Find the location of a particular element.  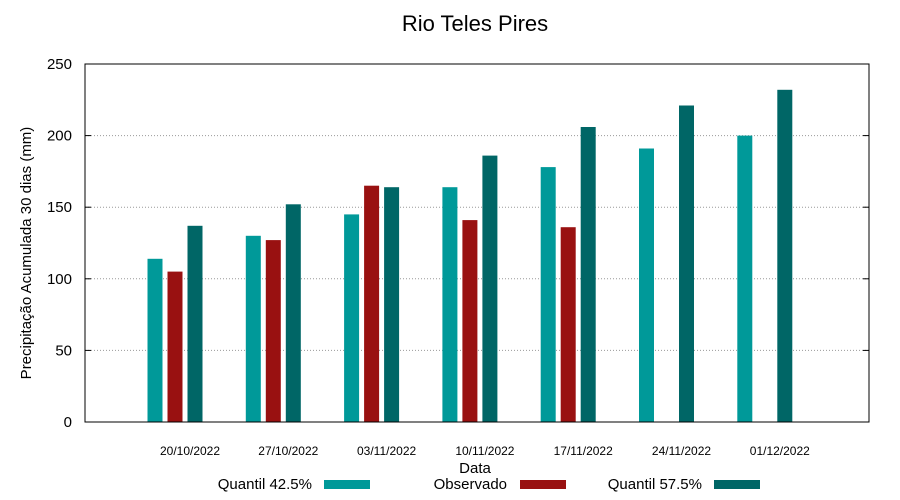

legend-label: Observado is located at coordinates (470, 484).